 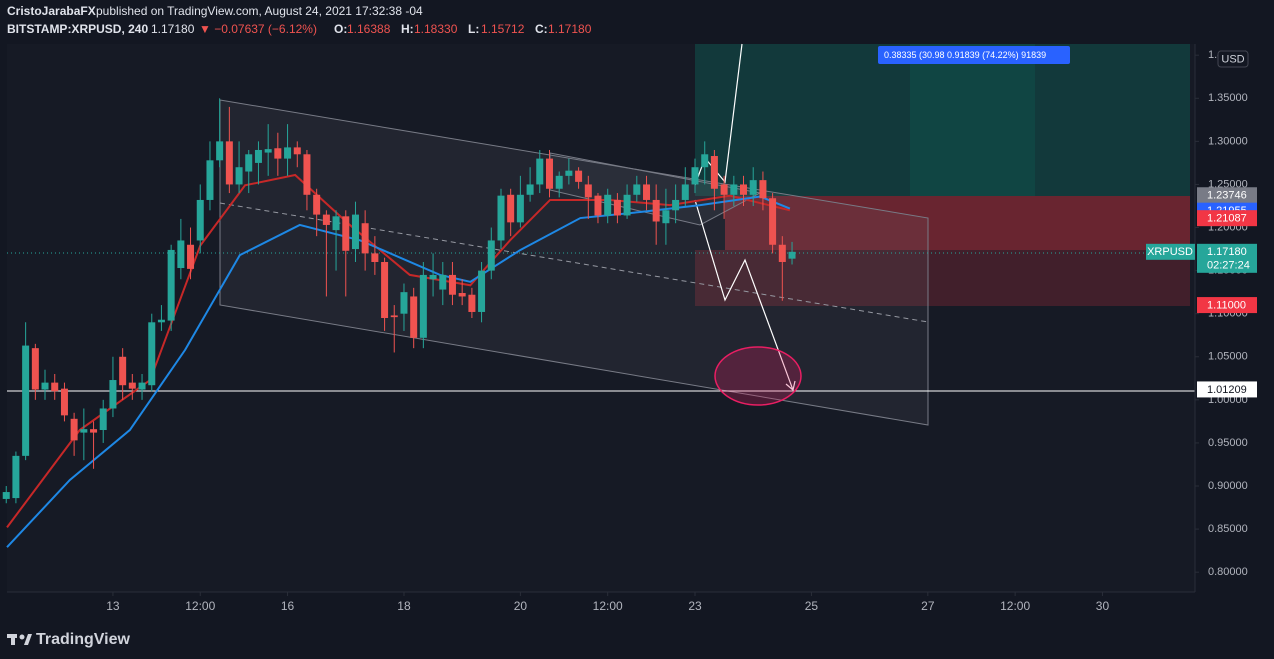 What do you see at coordinates (812, 606) in the screenshot?
I see `x-tick-label: 25` at bounding box center [812, 606].